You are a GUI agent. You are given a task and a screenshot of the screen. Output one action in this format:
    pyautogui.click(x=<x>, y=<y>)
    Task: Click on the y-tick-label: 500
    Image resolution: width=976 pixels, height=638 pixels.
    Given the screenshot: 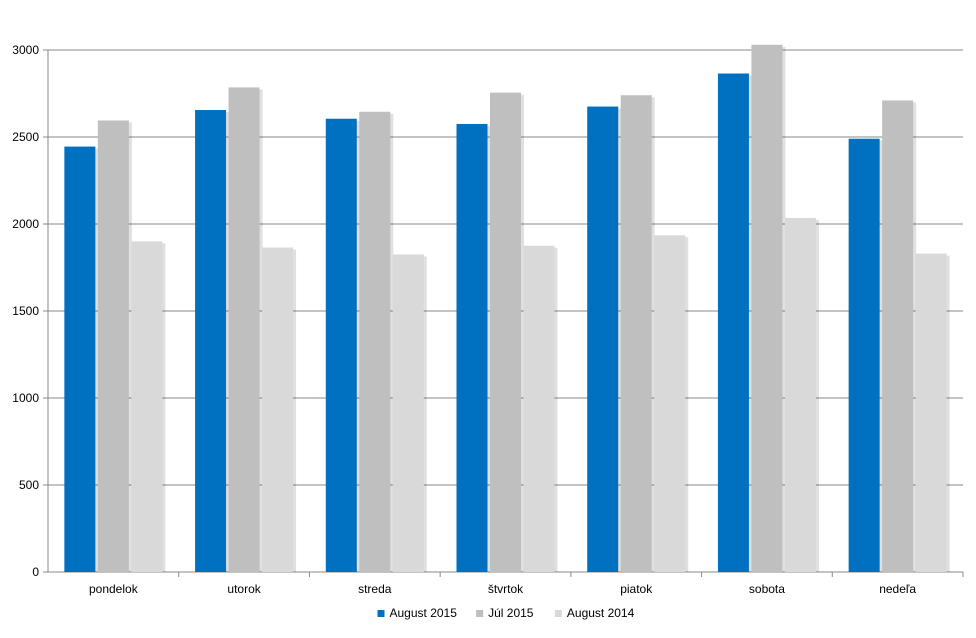 What is the action you would take?
    pyautogui.click(x=29, y=485)
    